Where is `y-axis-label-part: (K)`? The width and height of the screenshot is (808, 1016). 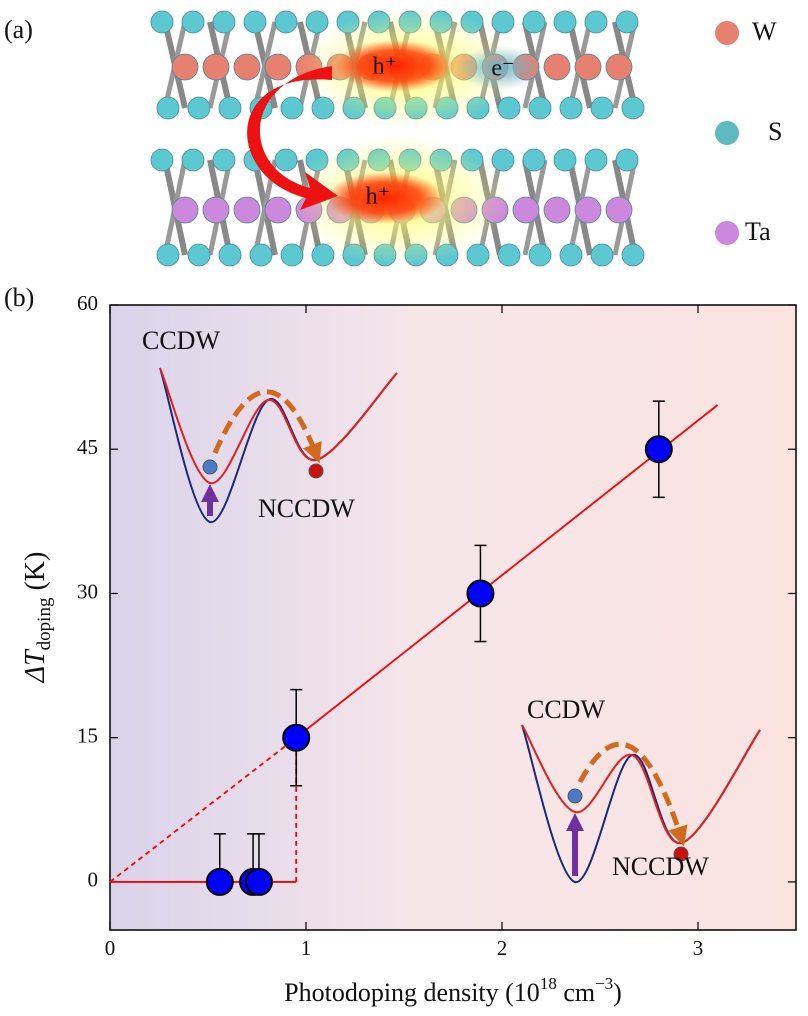 y-axis-label-part: (K) is located at coordinates (35, 575).